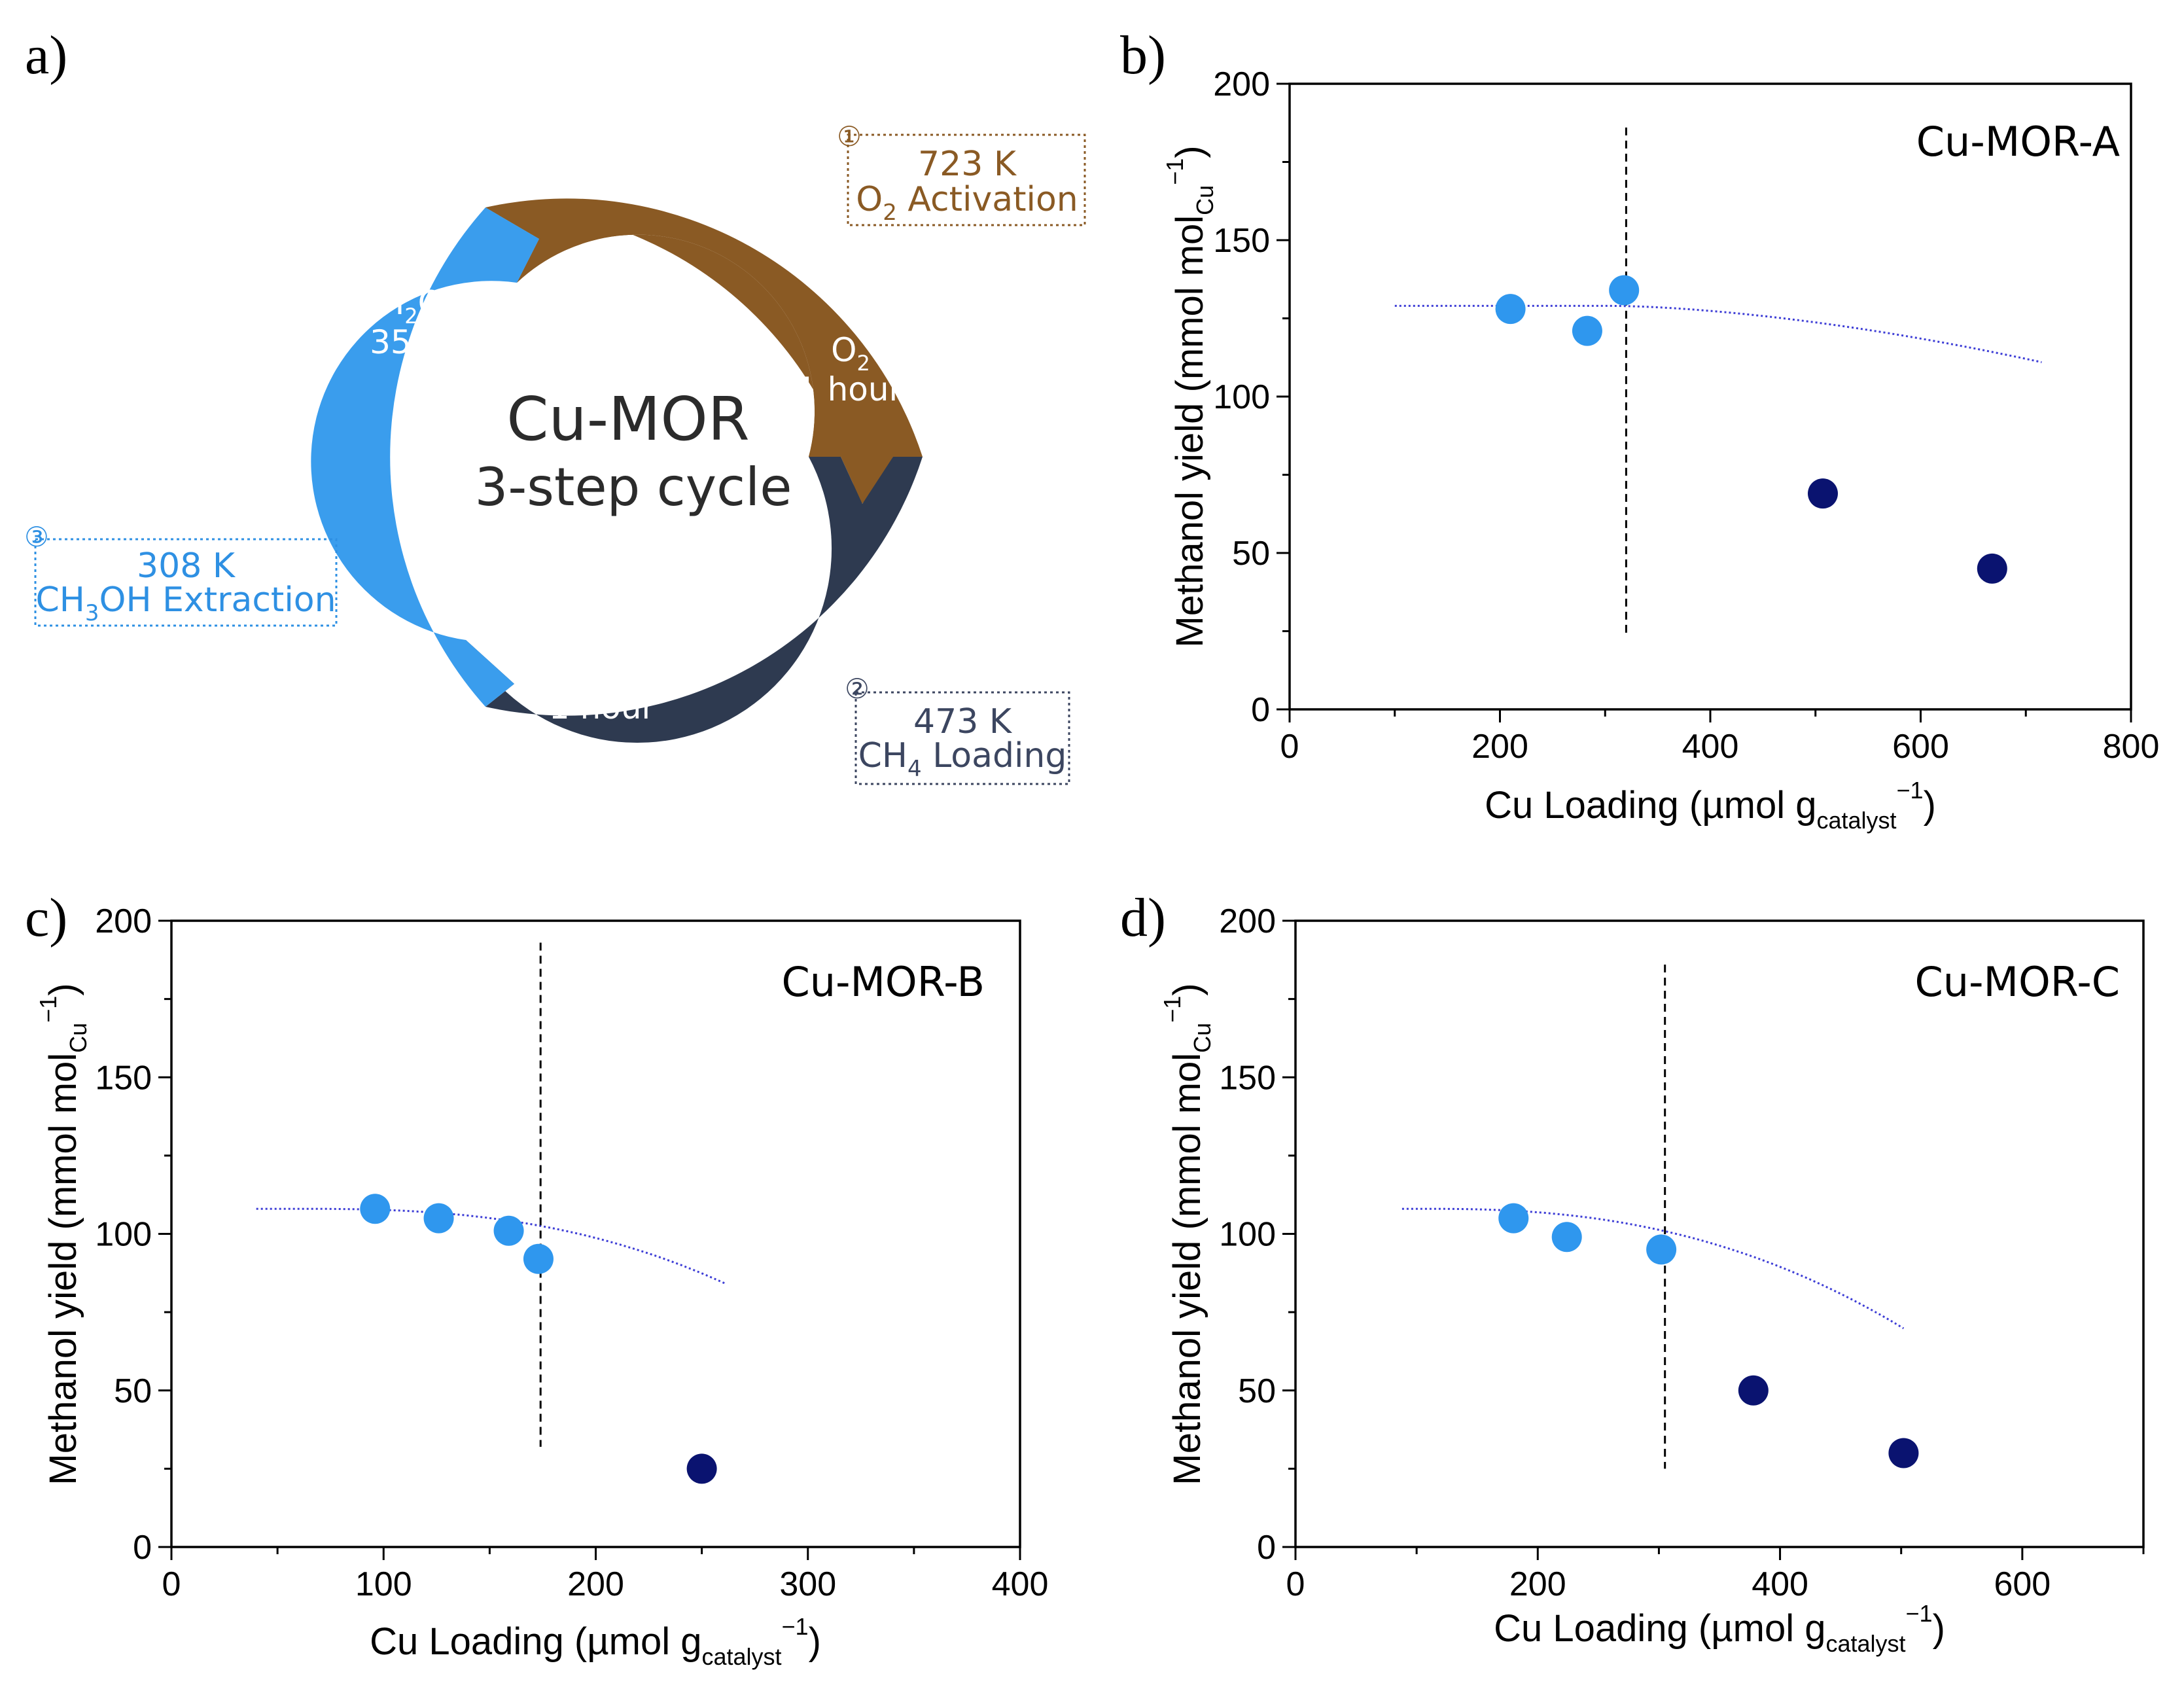 The width and height of the screenshot is (2184, 1689). I want to click on step2-box, so click(962, 738).